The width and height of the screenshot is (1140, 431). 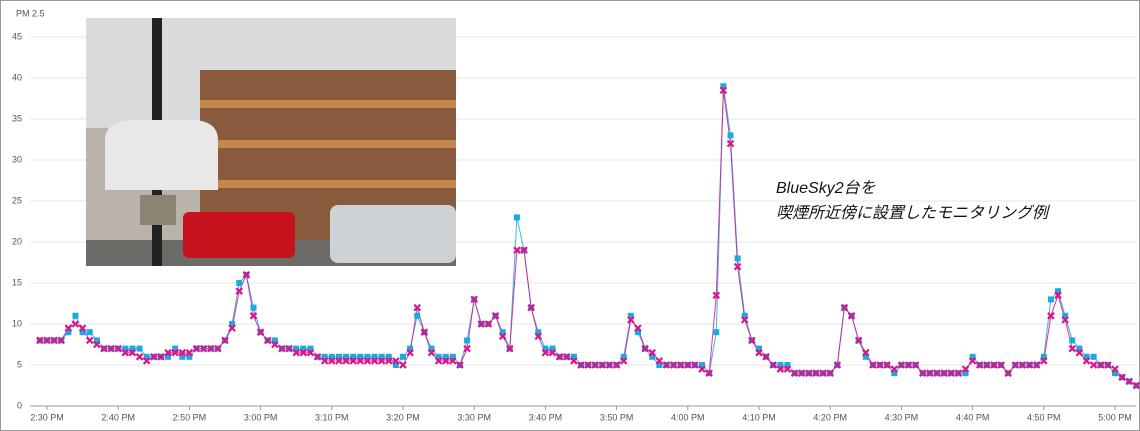 I want to click on x-tick-label: 3:10 PM, so click(x=332, y=417).